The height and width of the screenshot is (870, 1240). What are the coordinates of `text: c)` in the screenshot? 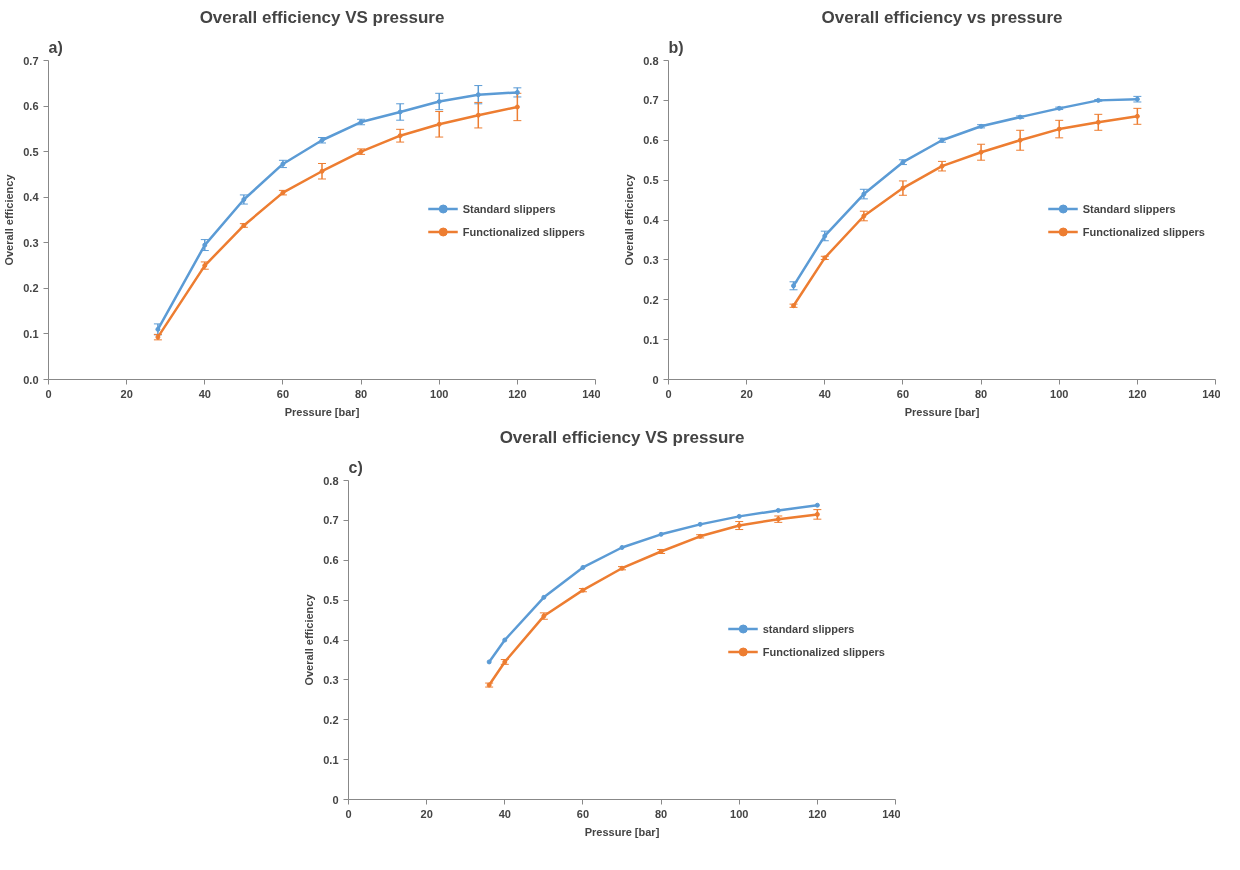 It's located at (355, 467).